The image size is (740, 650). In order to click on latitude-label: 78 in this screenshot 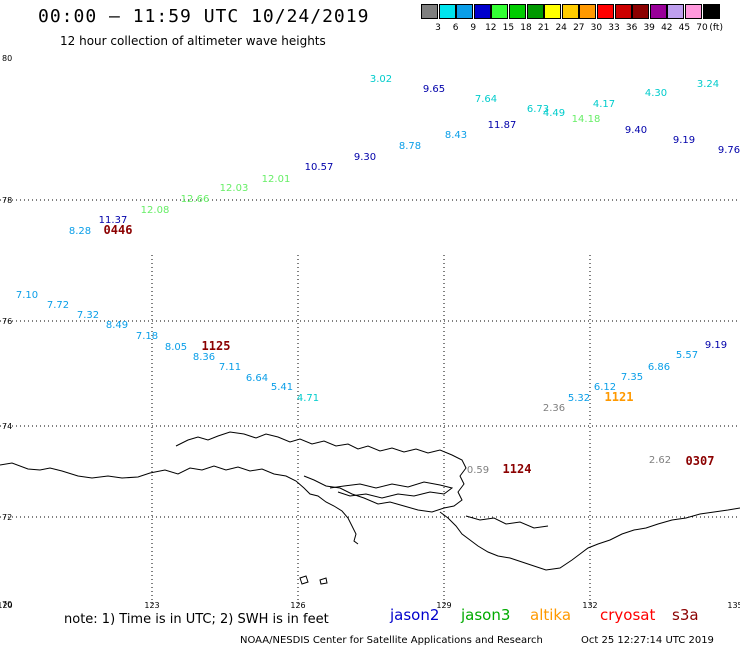, I will do `click(7, 200)`.